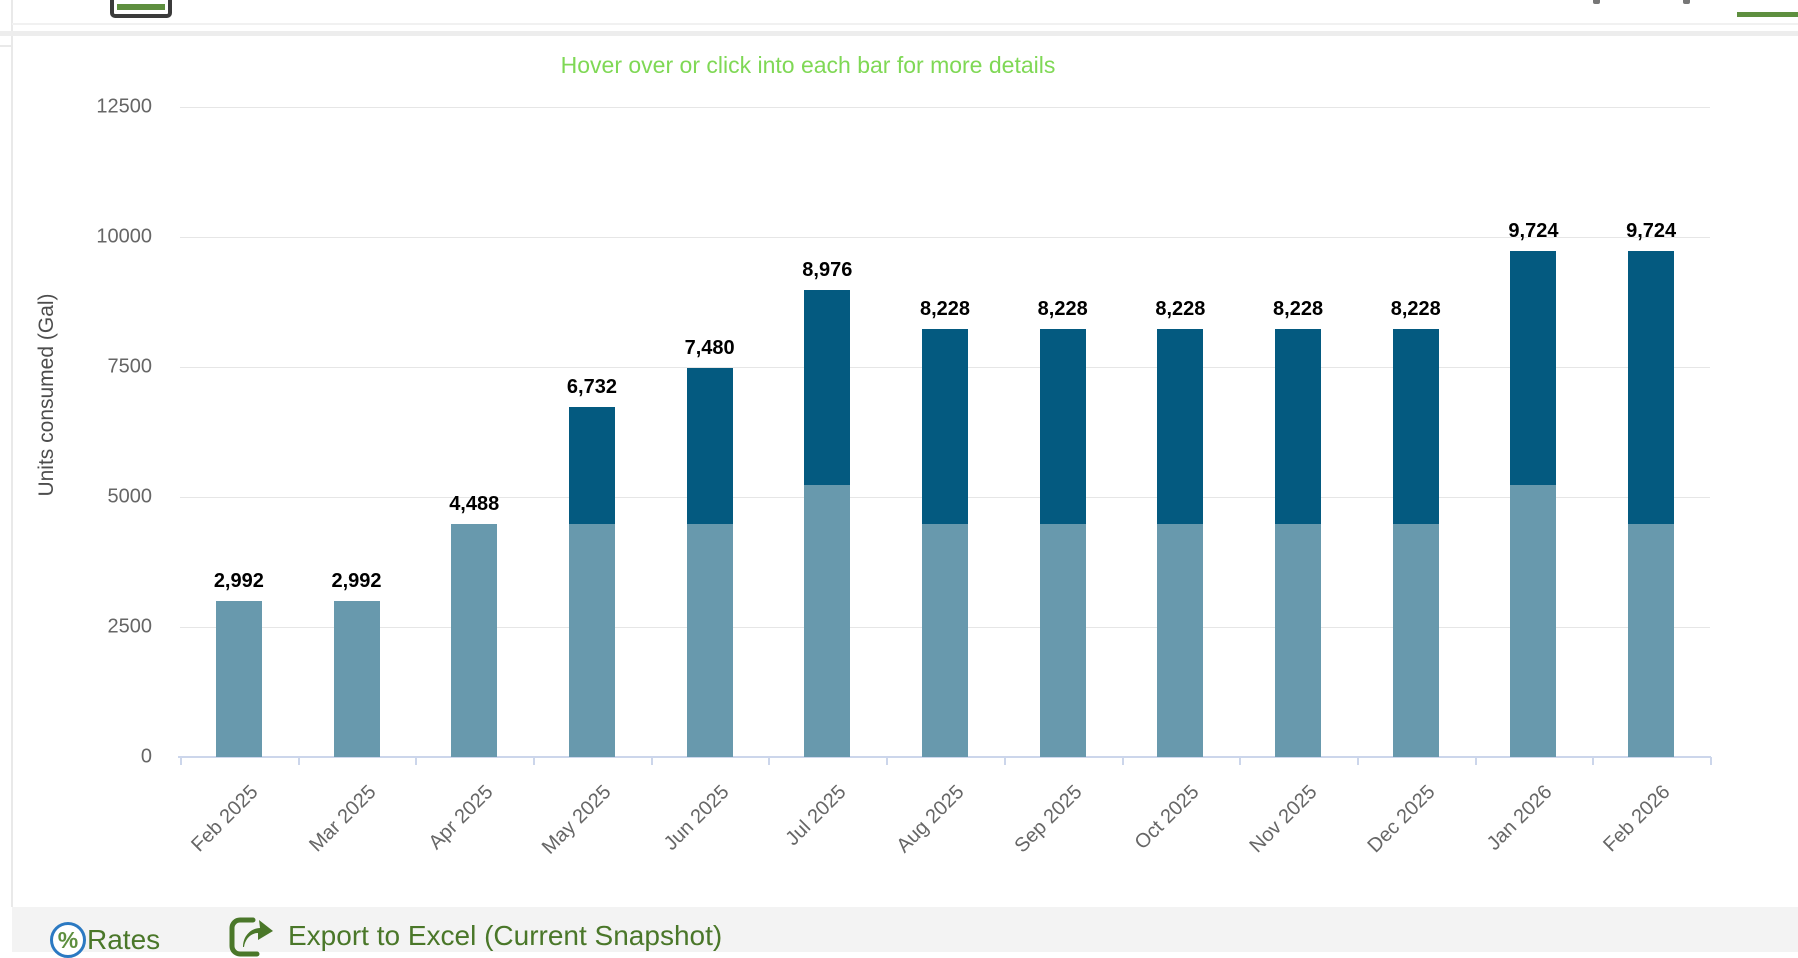 The image size is (1798, 958). I want to click on percent-icon: %, so click(68, 940).